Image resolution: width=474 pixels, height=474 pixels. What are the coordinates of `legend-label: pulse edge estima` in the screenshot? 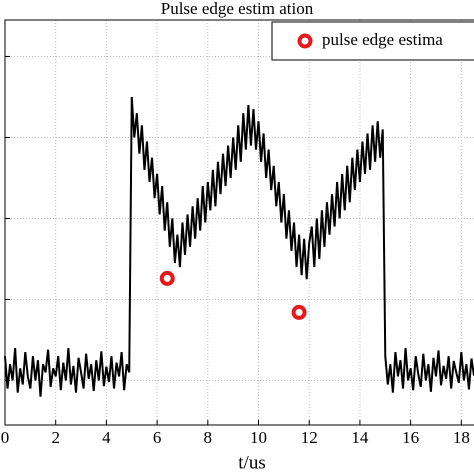 It's located at (382, 39).